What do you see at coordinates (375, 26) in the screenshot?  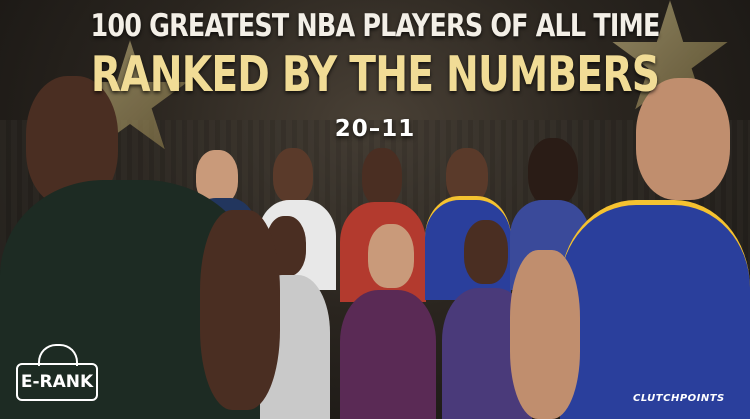 I see `headline-title: 100 GREATEST NBA PLAYERS OF ALL TIME` at bounding box center [375, 26].